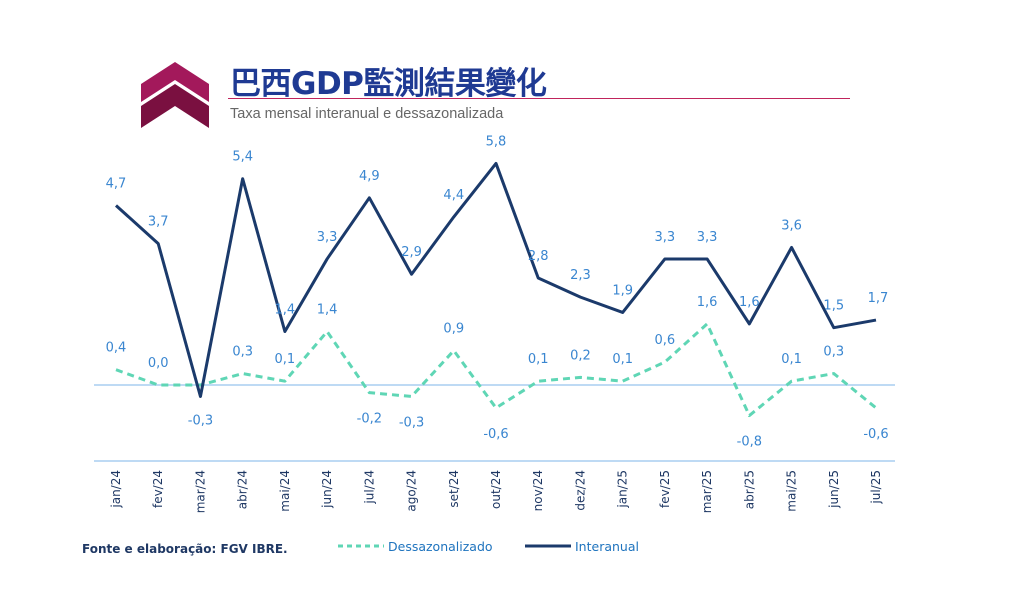 This screenshot has height=610, width=1024. I want to click on data-label-interanual: 2,8, so click(538, 256).